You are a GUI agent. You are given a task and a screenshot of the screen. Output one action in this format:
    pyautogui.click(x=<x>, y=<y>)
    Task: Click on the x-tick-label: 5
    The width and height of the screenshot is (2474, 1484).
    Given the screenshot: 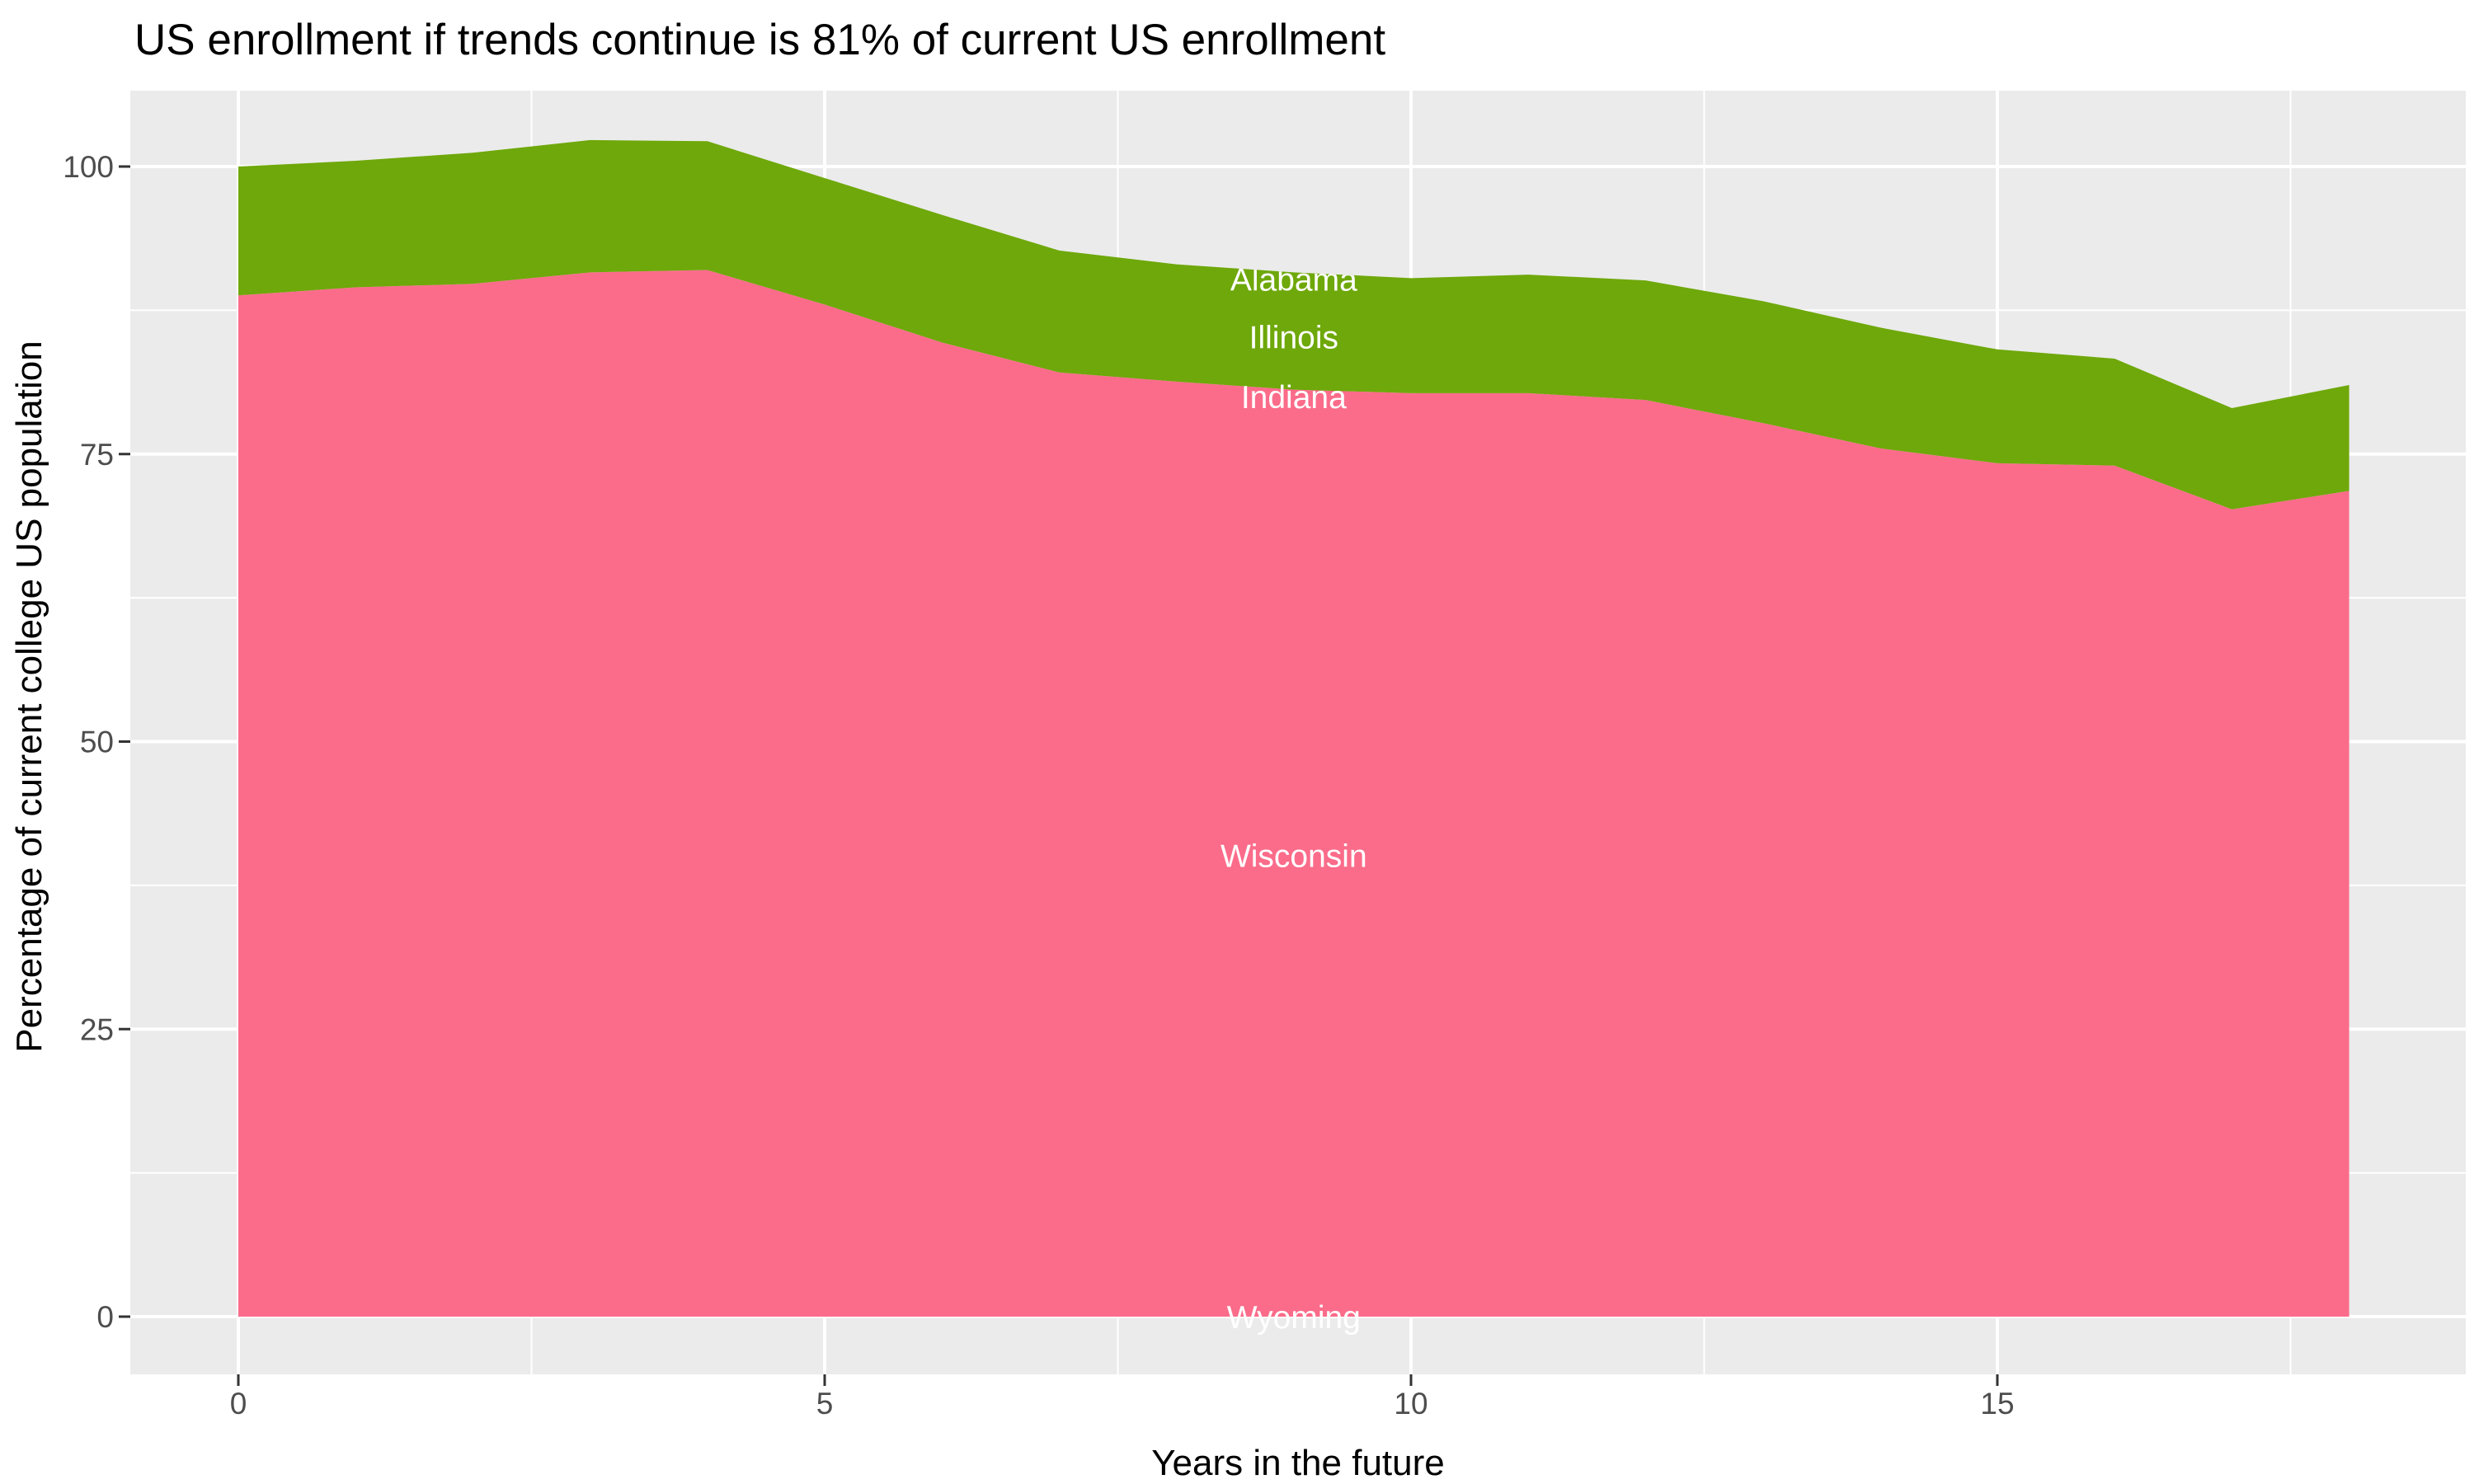 What is the action you would take?
    pyautogui.click(x=825, y=1404)
    